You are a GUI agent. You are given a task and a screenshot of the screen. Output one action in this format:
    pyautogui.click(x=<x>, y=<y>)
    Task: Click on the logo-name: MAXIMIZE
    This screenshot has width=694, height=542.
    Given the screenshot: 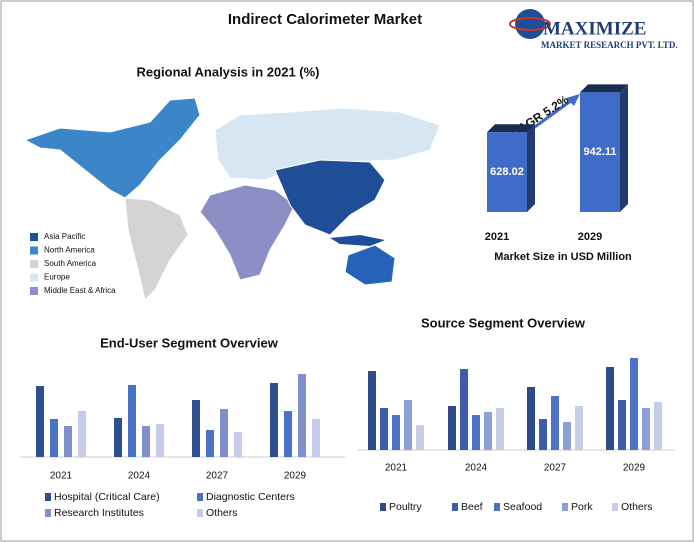 What is the action you would take?
    pyautogui.click(x=594, y=28)
    